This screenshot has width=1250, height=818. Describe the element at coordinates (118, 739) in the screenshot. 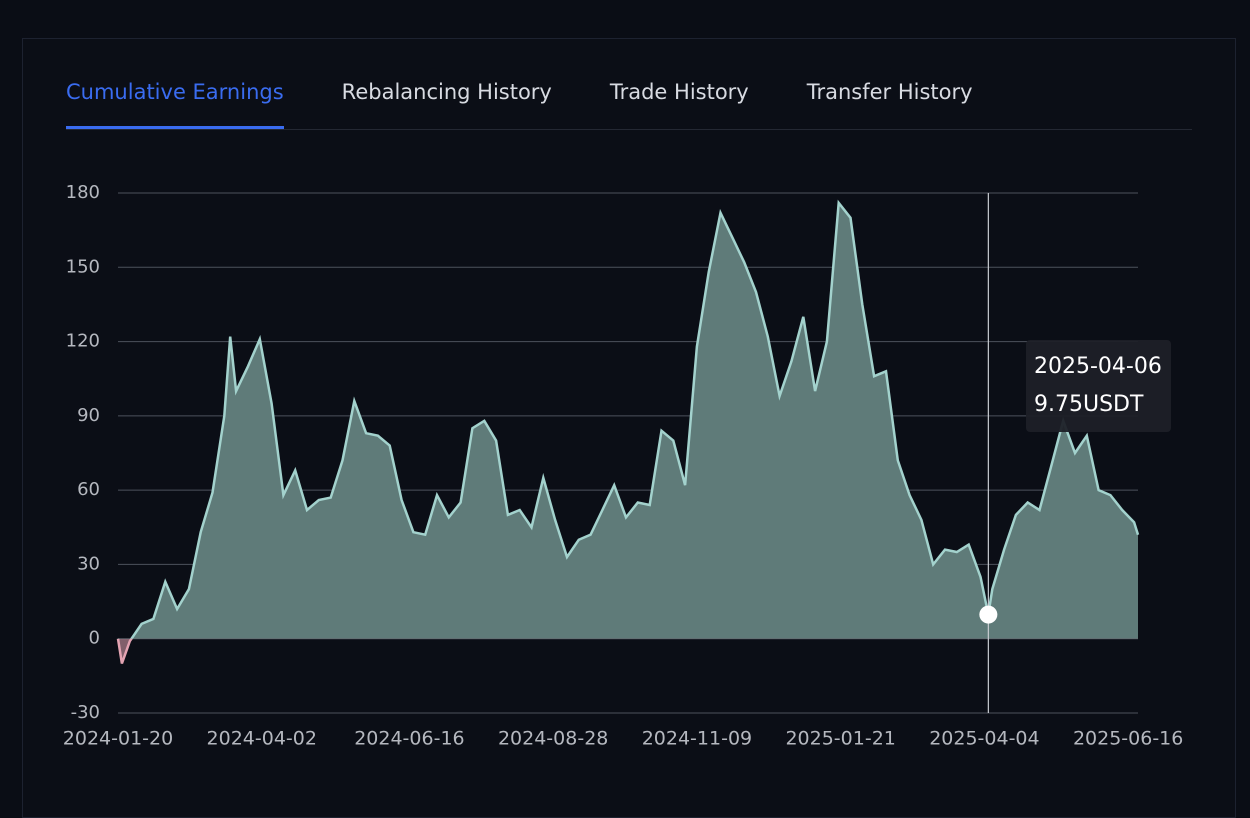

I see `x-tick-label: 2024-01-20` at that location.